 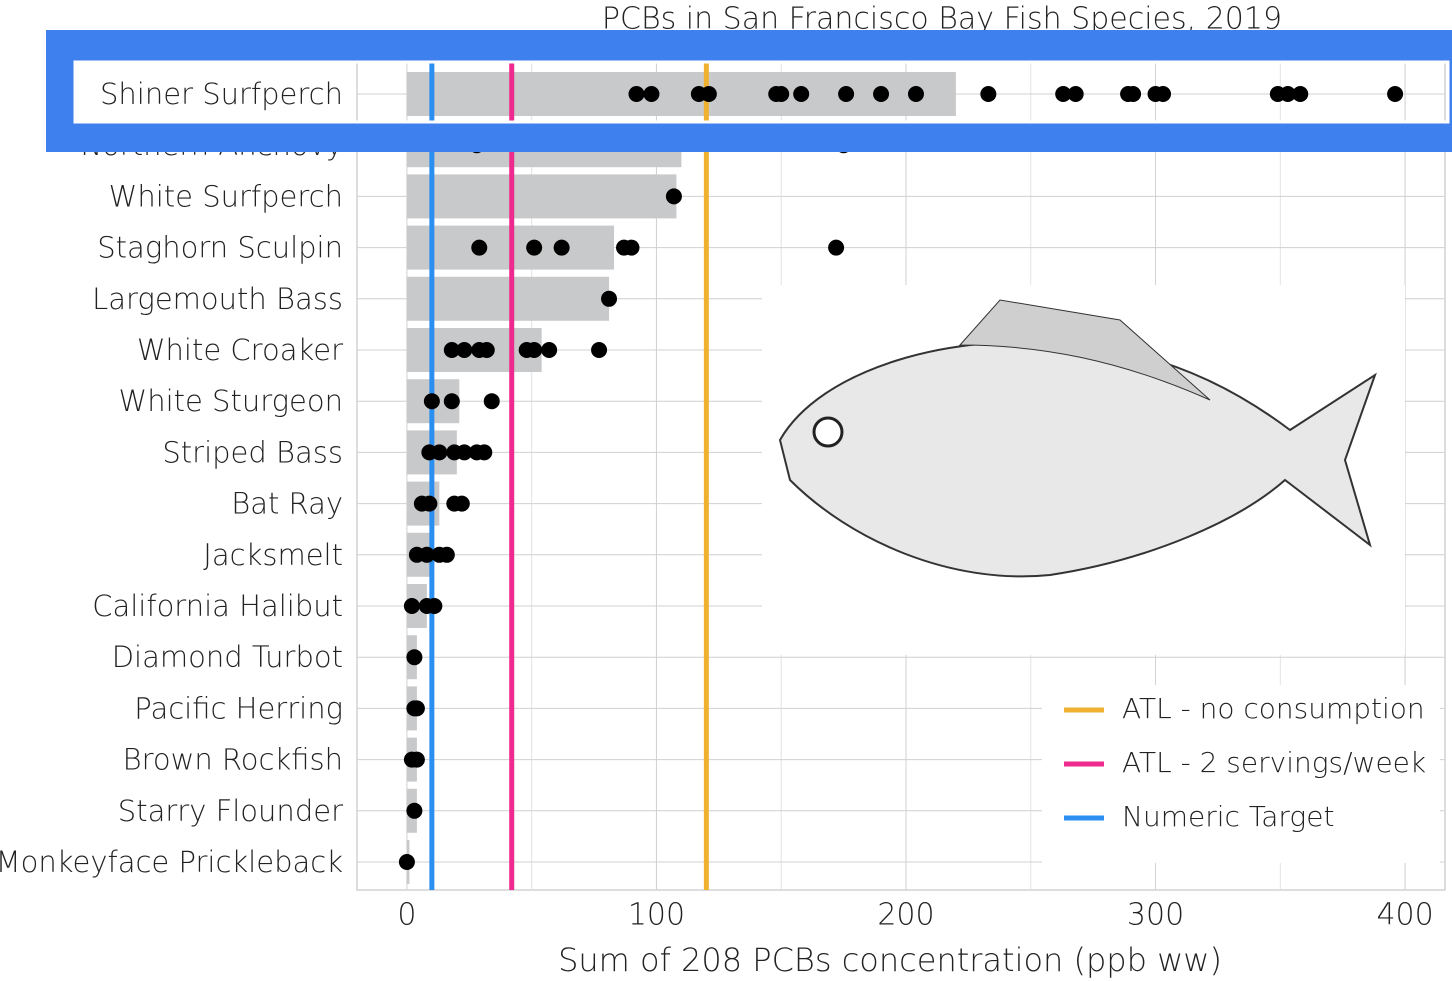 What do you see at coordinates (233, 760) in the screenshot?
I see `category-label: Brown Rockfish` at bounding box center [233, 760].